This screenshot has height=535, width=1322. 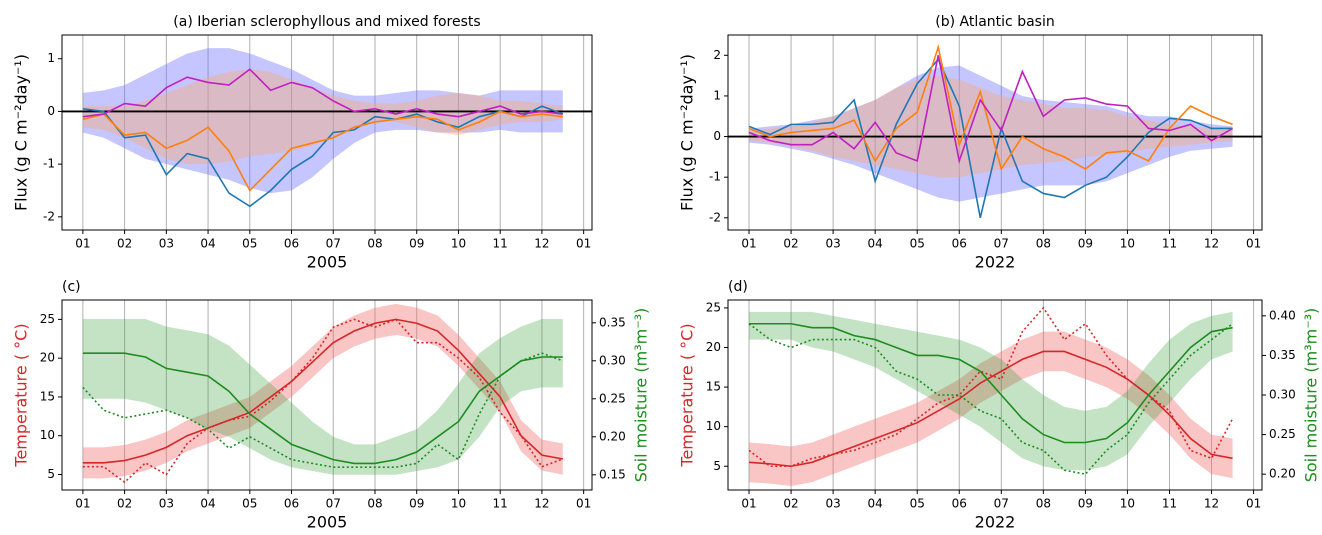 I want to click on y2-tick-label: 0.35, so click(x=612, y=322).